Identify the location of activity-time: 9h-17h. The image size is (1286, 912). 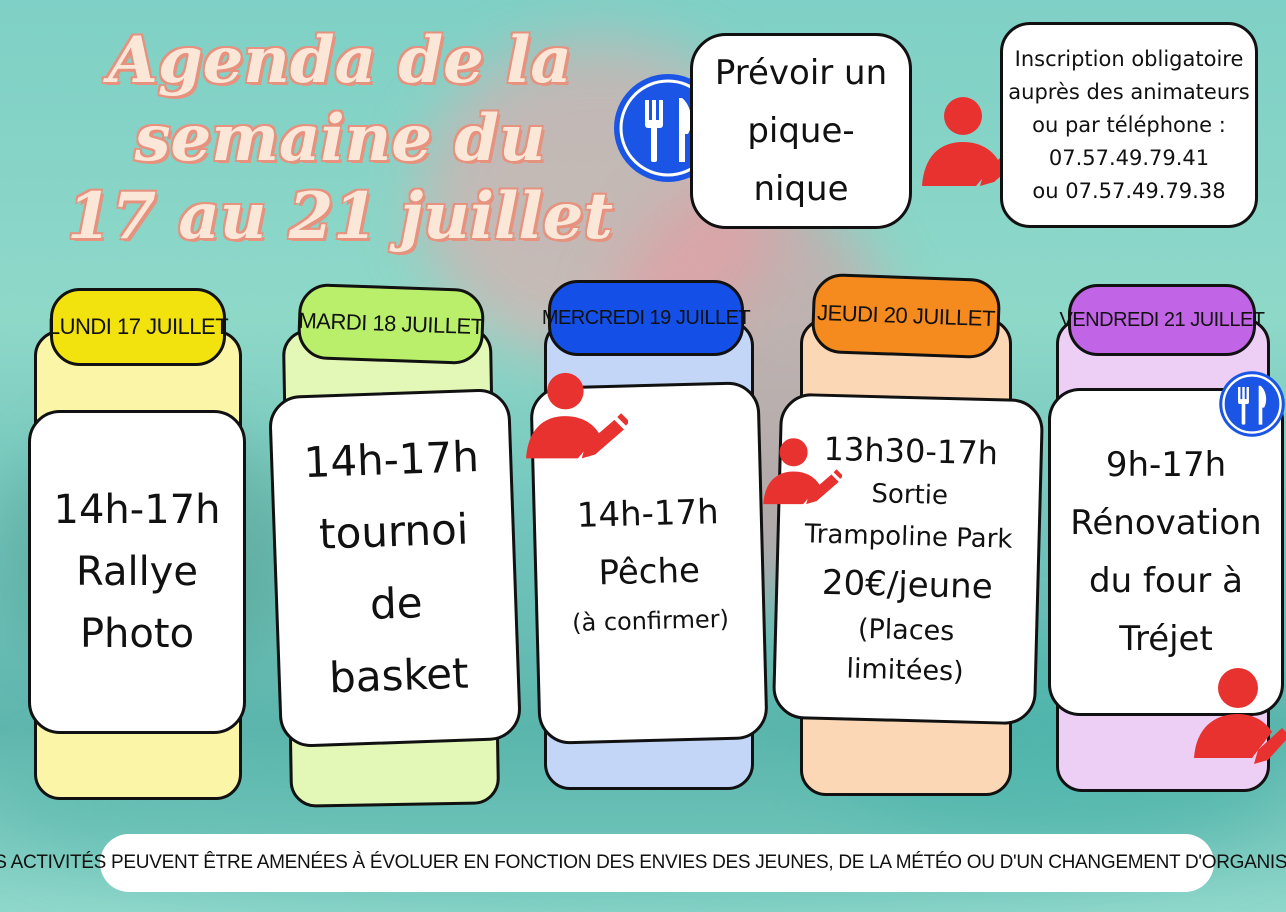
(1166, 465).